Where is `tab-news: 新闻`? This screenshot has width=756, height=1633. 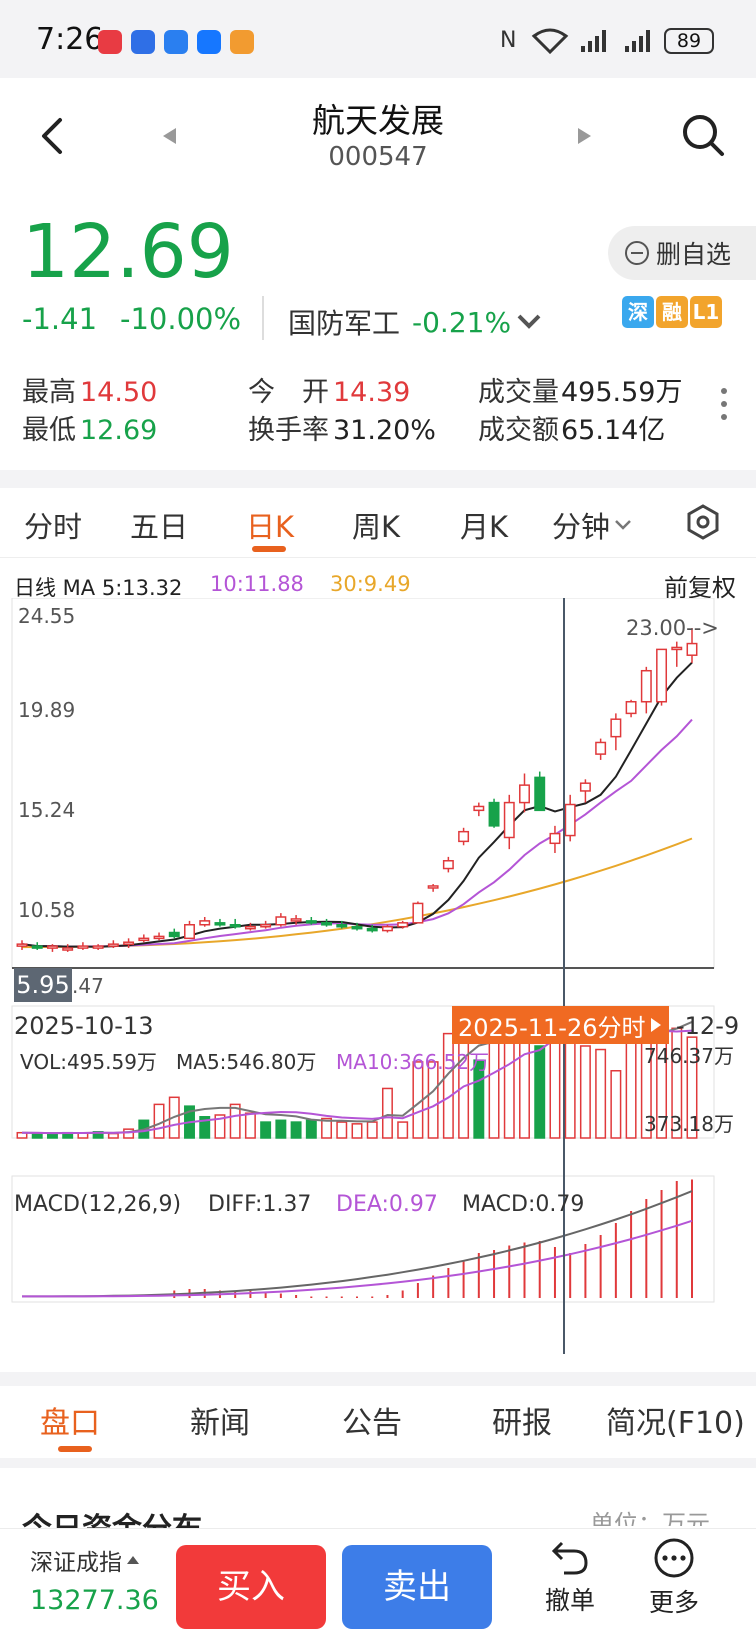 tab-news: 新闻 is located at coordinates (220, 1423).